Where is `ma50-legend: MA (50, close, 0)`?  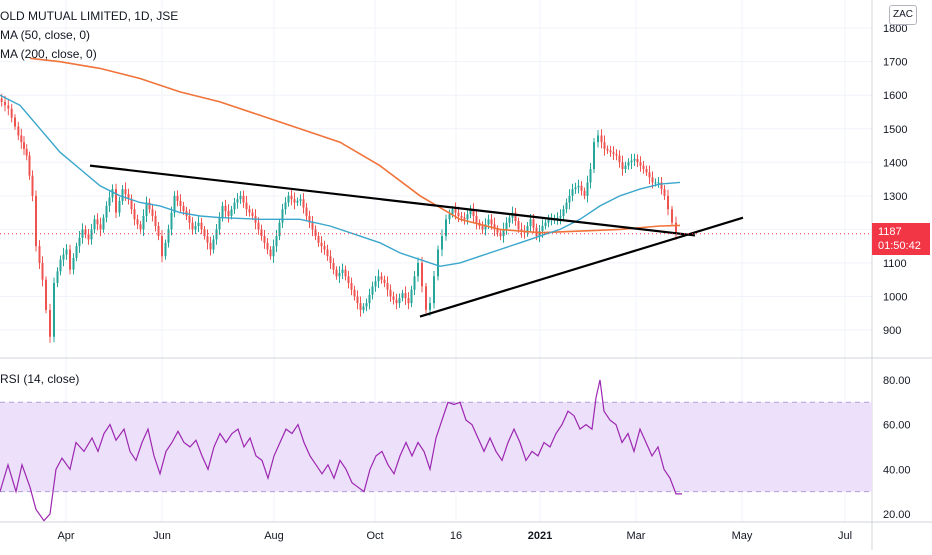
ma50-legend: MA (50, close, 0) is located at coordinates (45, 35).